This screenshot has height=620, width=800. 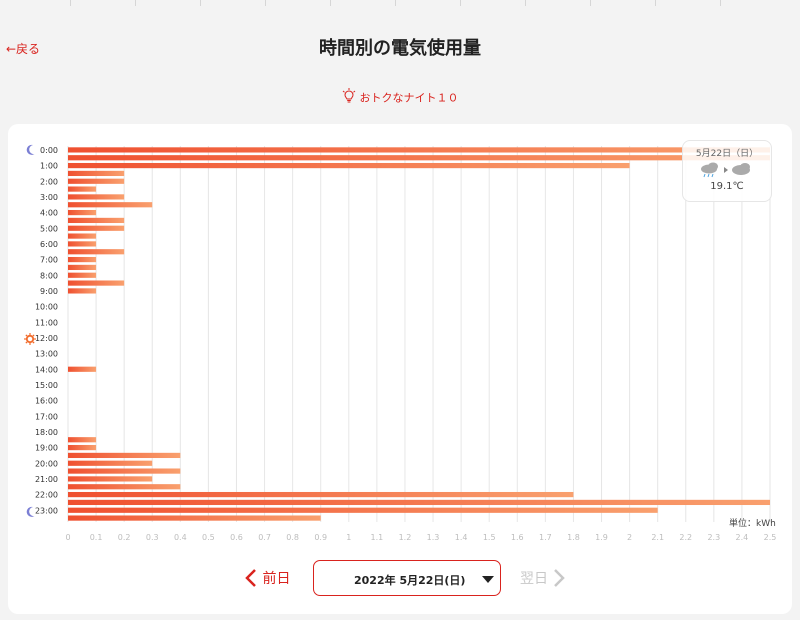 What do you see at coordinates (49, 260) in the screenshot?
I see `hour-label: 7:00` at bounding box center [49, 260].